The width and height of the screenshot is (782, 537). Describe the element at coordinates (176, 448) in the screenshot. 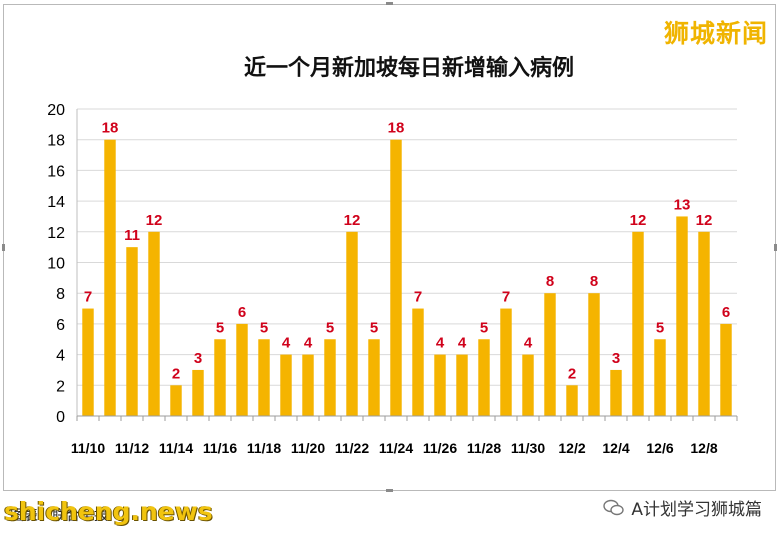

I see `x-tick-label: 11/14` at that location.